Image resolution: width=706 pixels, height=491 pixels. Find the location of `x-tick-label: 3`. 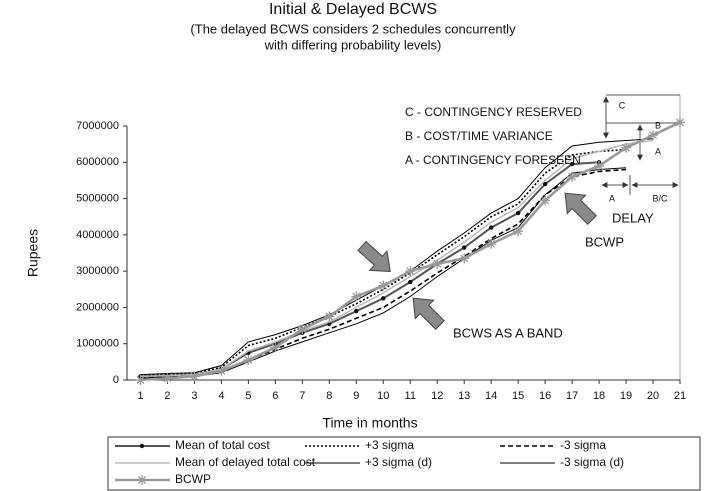

x-tick-label: 3 is located at coordinates (194, 396).